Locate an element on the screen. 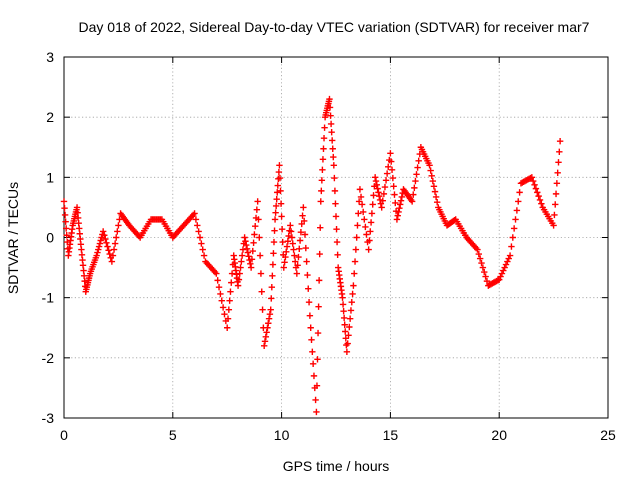  x-tick-label: 20 is located at coordinates (499, 435).